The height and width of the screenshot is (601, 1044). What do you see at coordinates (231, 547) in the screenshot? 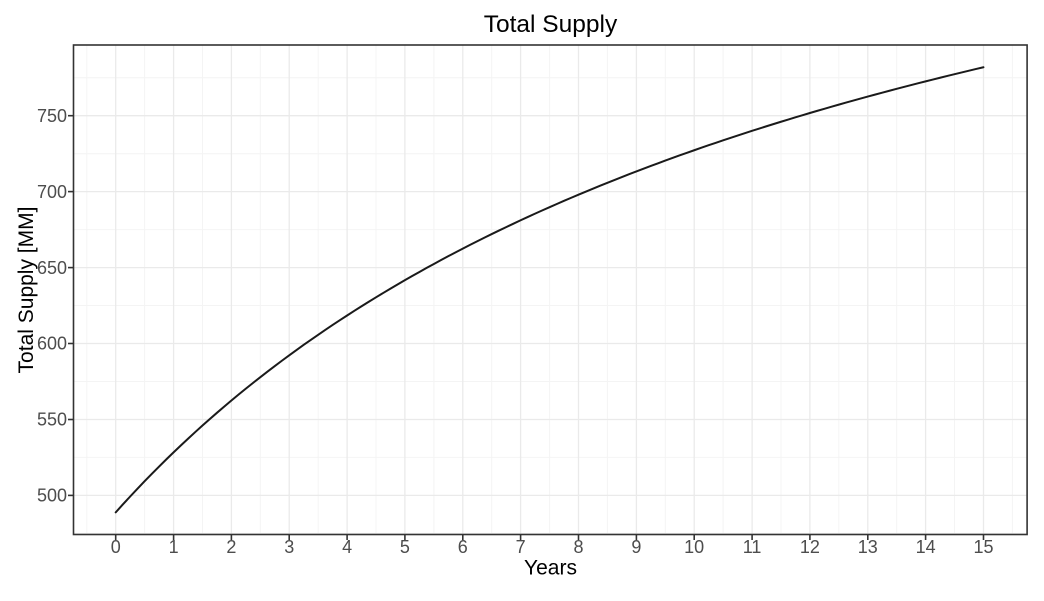
I see `svg-text: 2` at bounding box center [231, 547].